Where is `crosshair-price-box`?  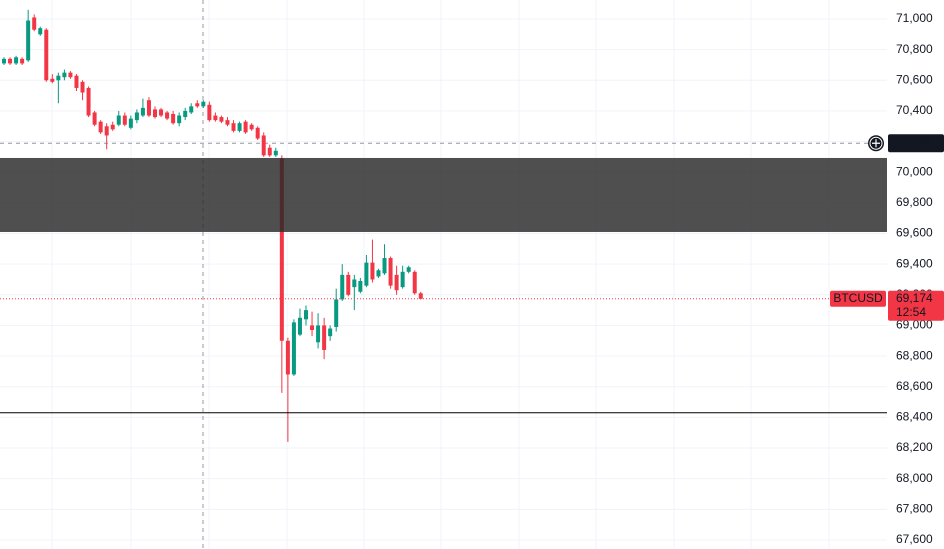
crosshair-price-box is located at coordinates (916, 143).